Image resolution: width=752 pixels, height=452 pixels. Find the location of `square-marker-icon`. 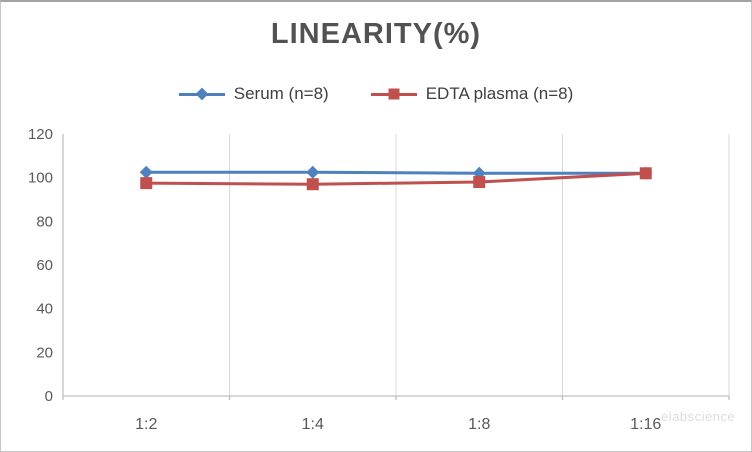

square-marker-icon is located at coordinates (394, 94).